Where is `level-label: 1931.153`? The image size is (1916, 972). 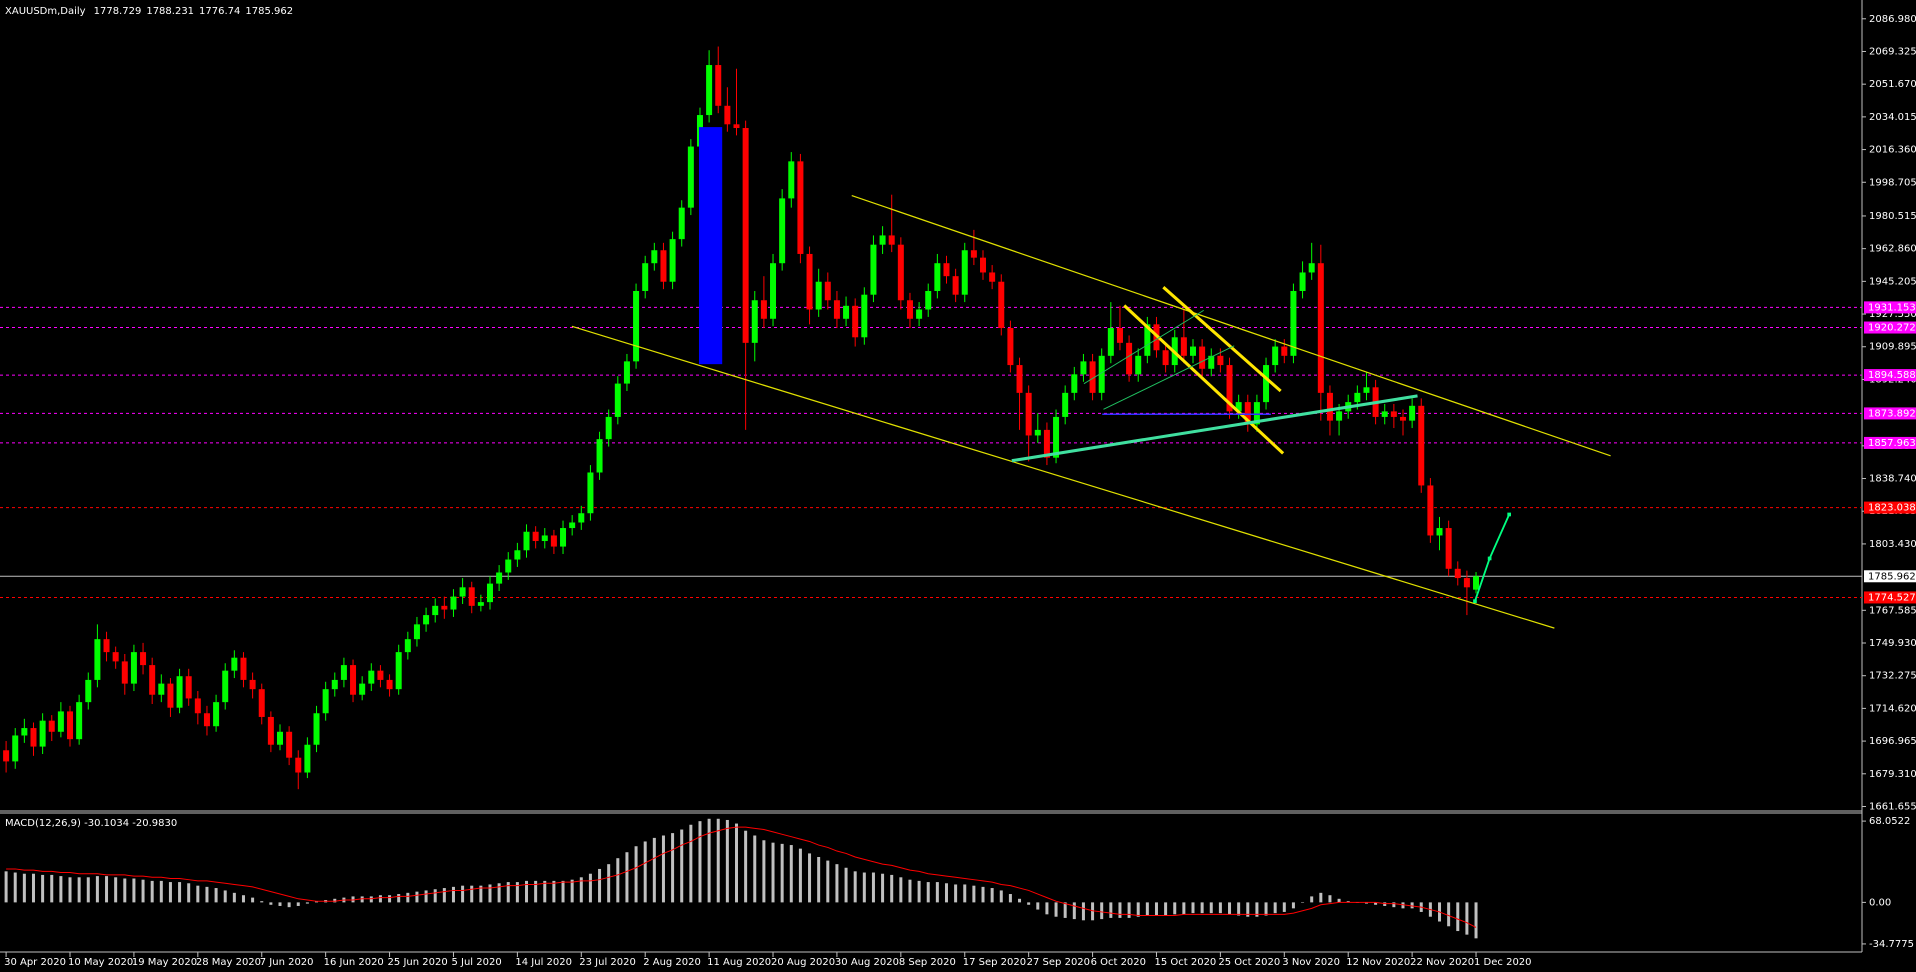
level-label: 1931.153 is located at coordinates (1892, 307).